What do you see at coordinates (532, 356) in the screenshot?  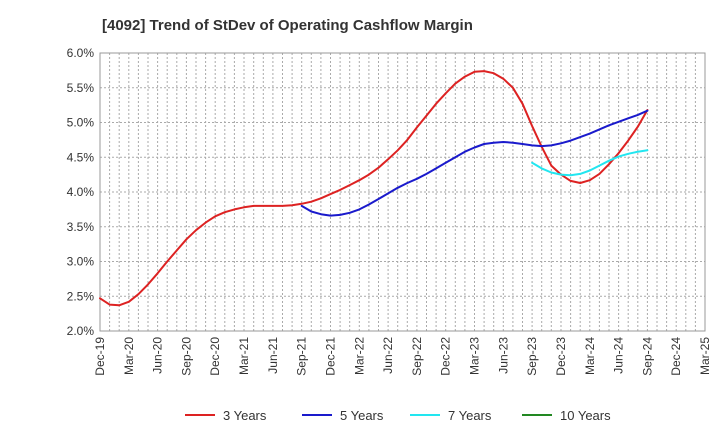 I see `x-tick-label: Sep-23` at bounding box center [532, 356].